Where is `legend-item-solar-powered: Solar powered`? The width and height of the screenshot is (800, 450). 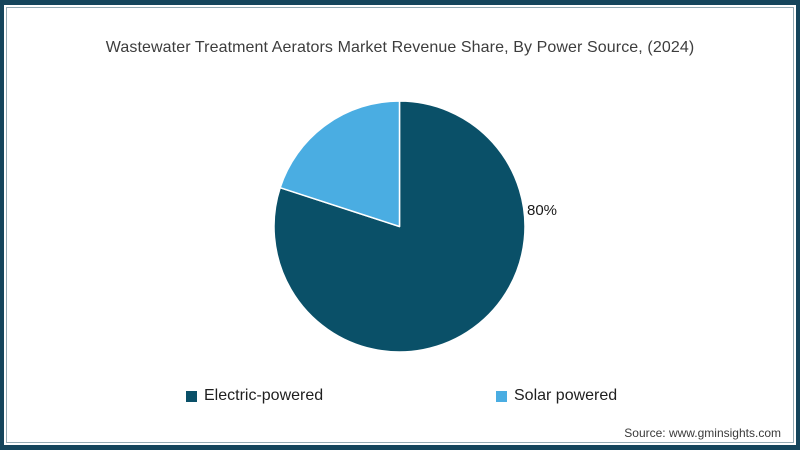 legend-item-solar-powered: Solar powered is located at coordinates (556, 396).